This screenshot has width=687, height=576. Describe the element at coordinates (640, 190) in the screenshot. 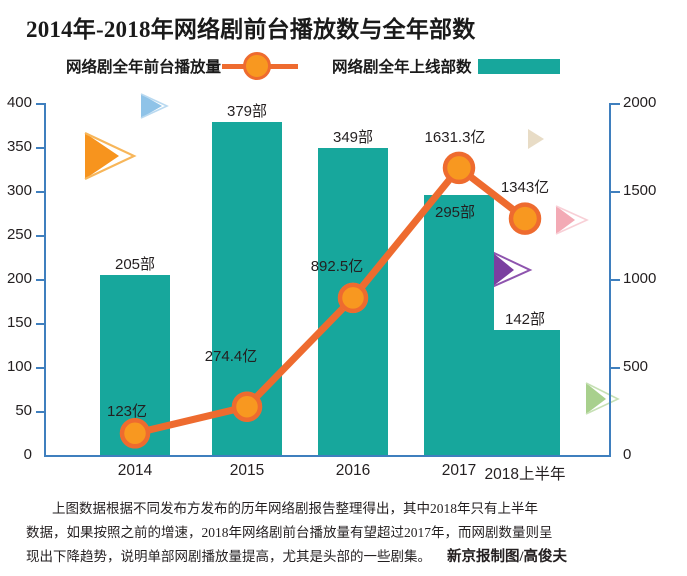

I see `y-right-tick-label: 1500` at that location.